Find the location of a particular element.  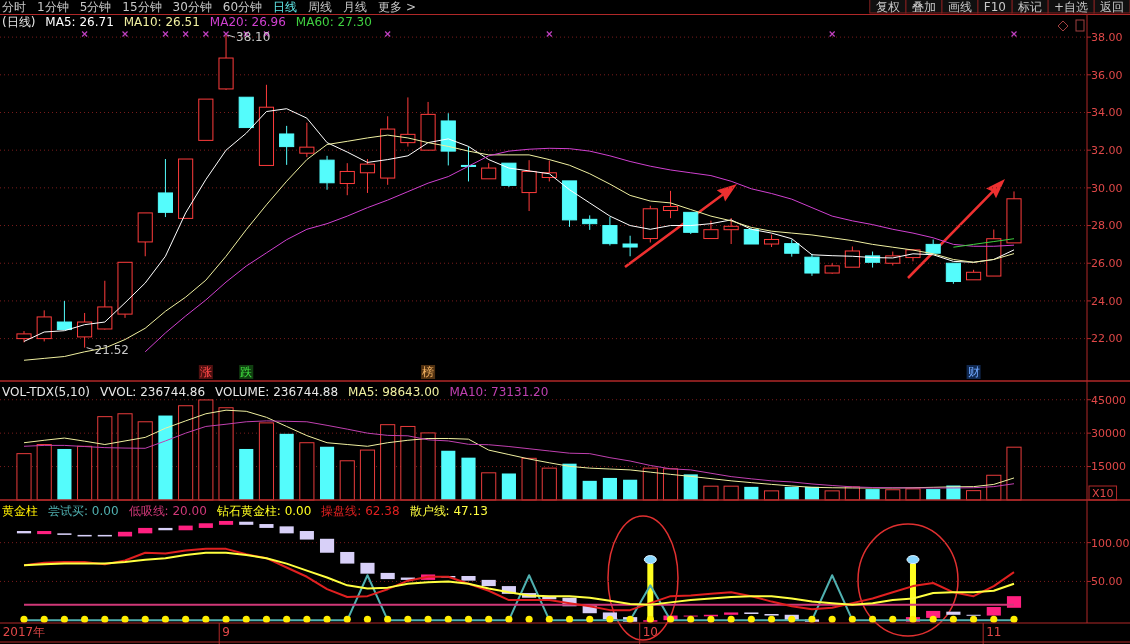

y-tick-label: 24.00 is located at coordinates (1107, 301).